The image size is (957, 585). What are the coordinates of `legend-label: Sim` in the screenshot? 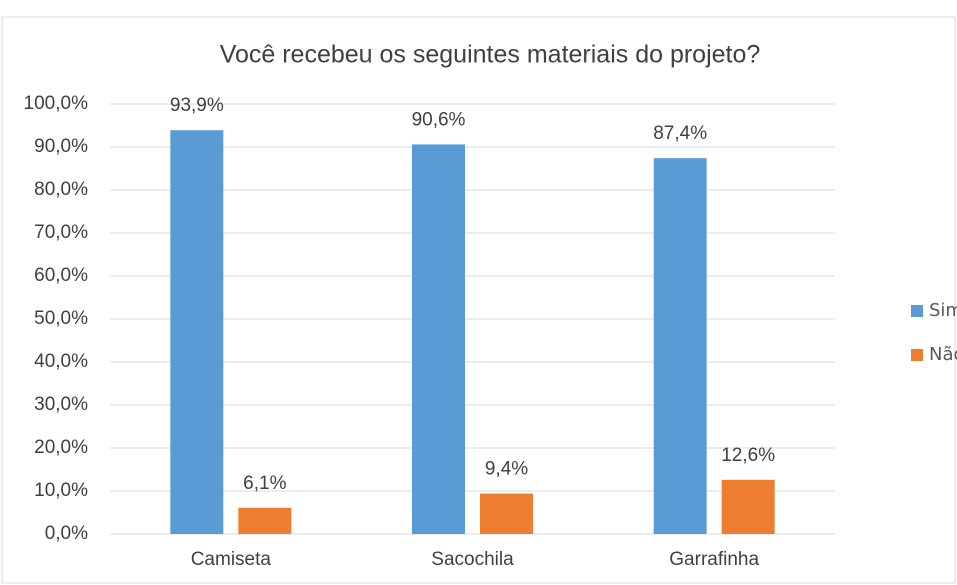 It's located at (943, 310).